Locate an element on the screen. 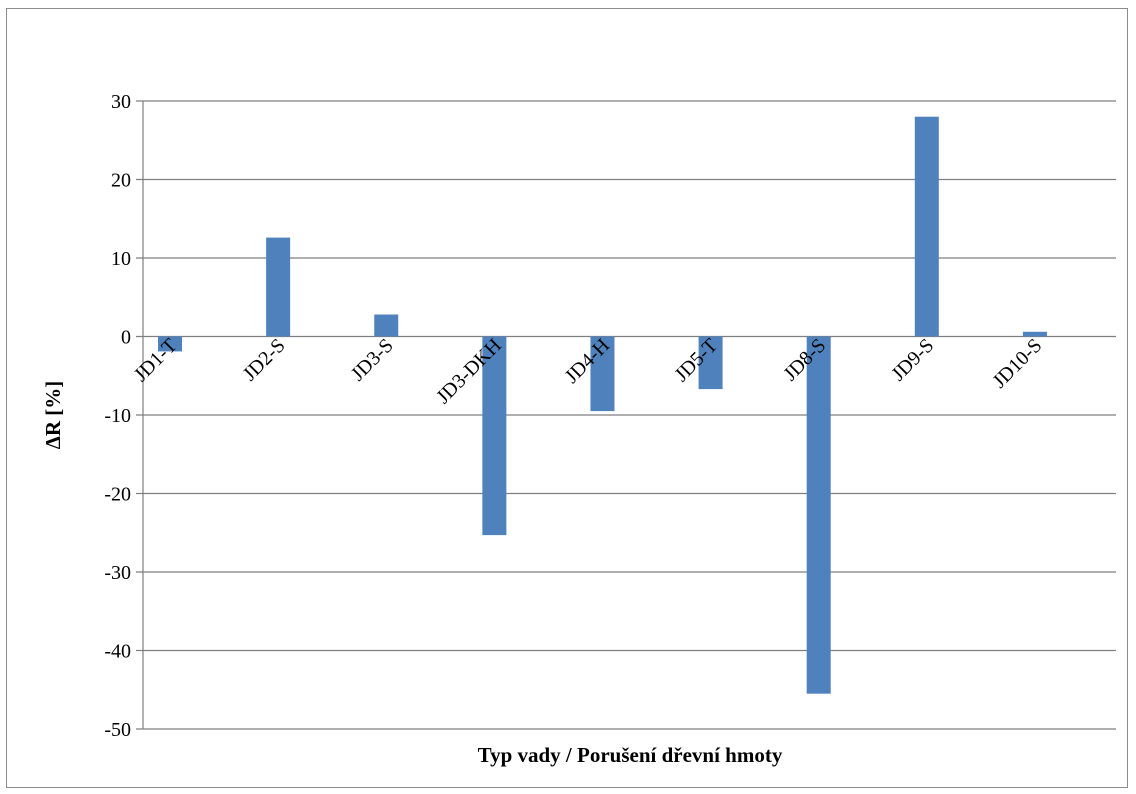  y-axis-title: ΔR [%] is located at coordinates (53, 415).